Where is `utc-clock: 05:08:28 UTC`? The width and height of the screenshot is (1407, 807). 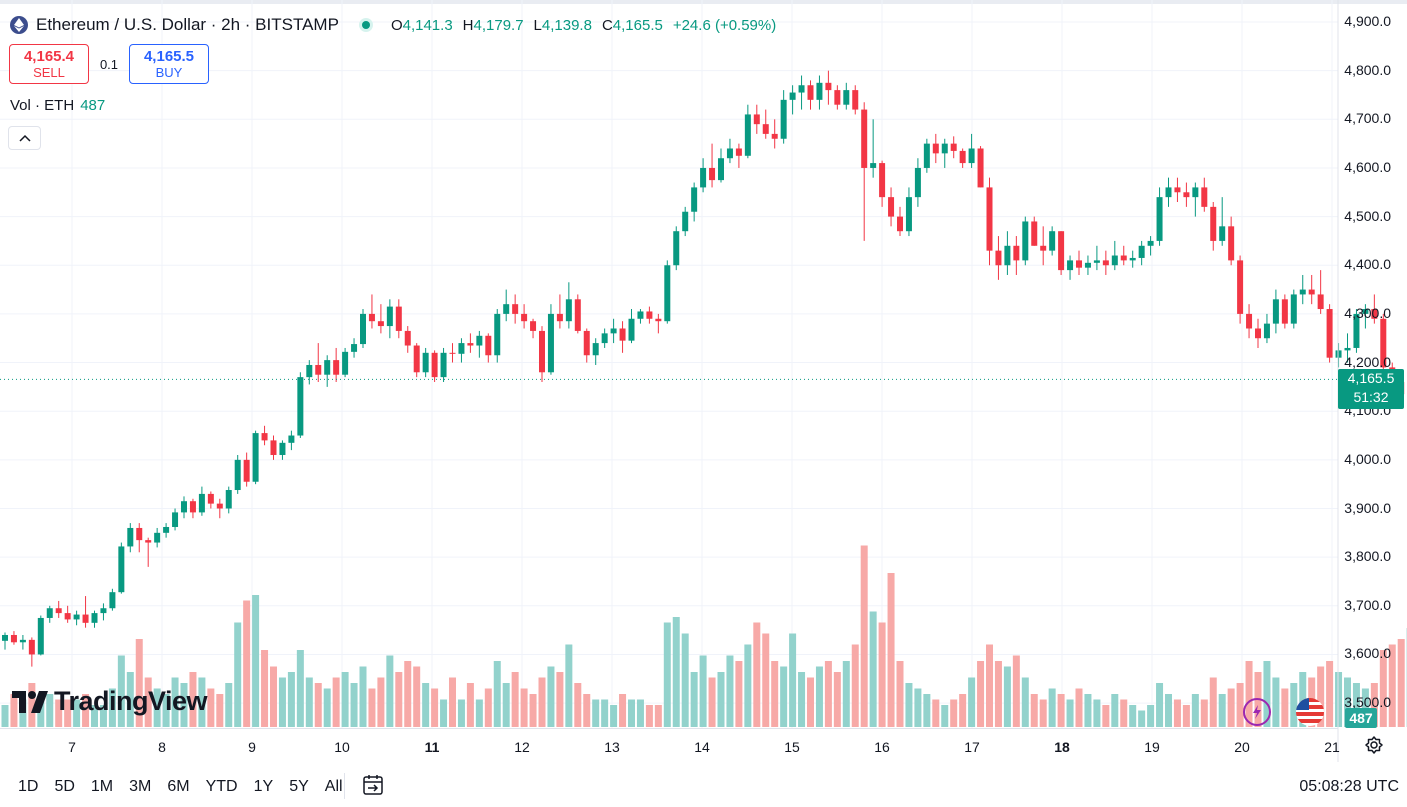
utc-clock: 05:08:28 UTC is located at coordinates (1349, 786).